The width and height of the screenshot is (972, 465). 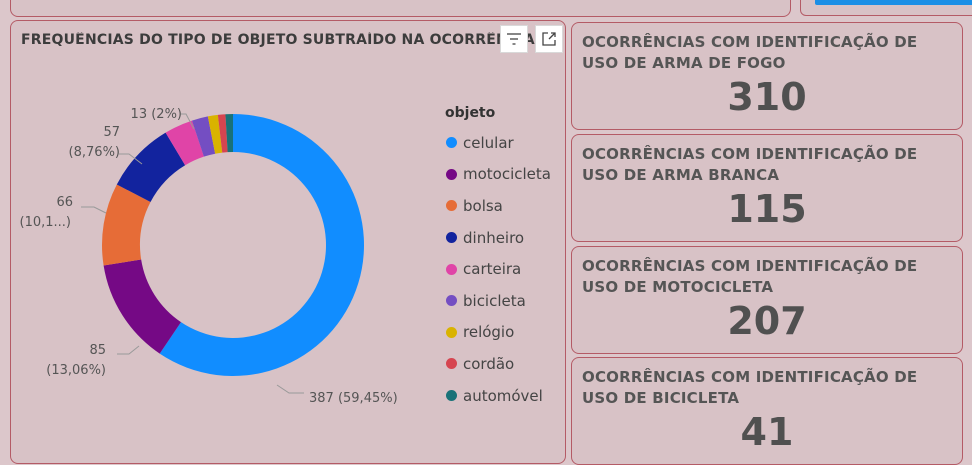 I want to click on slice-bicicleta, so click(x=203, y=136).